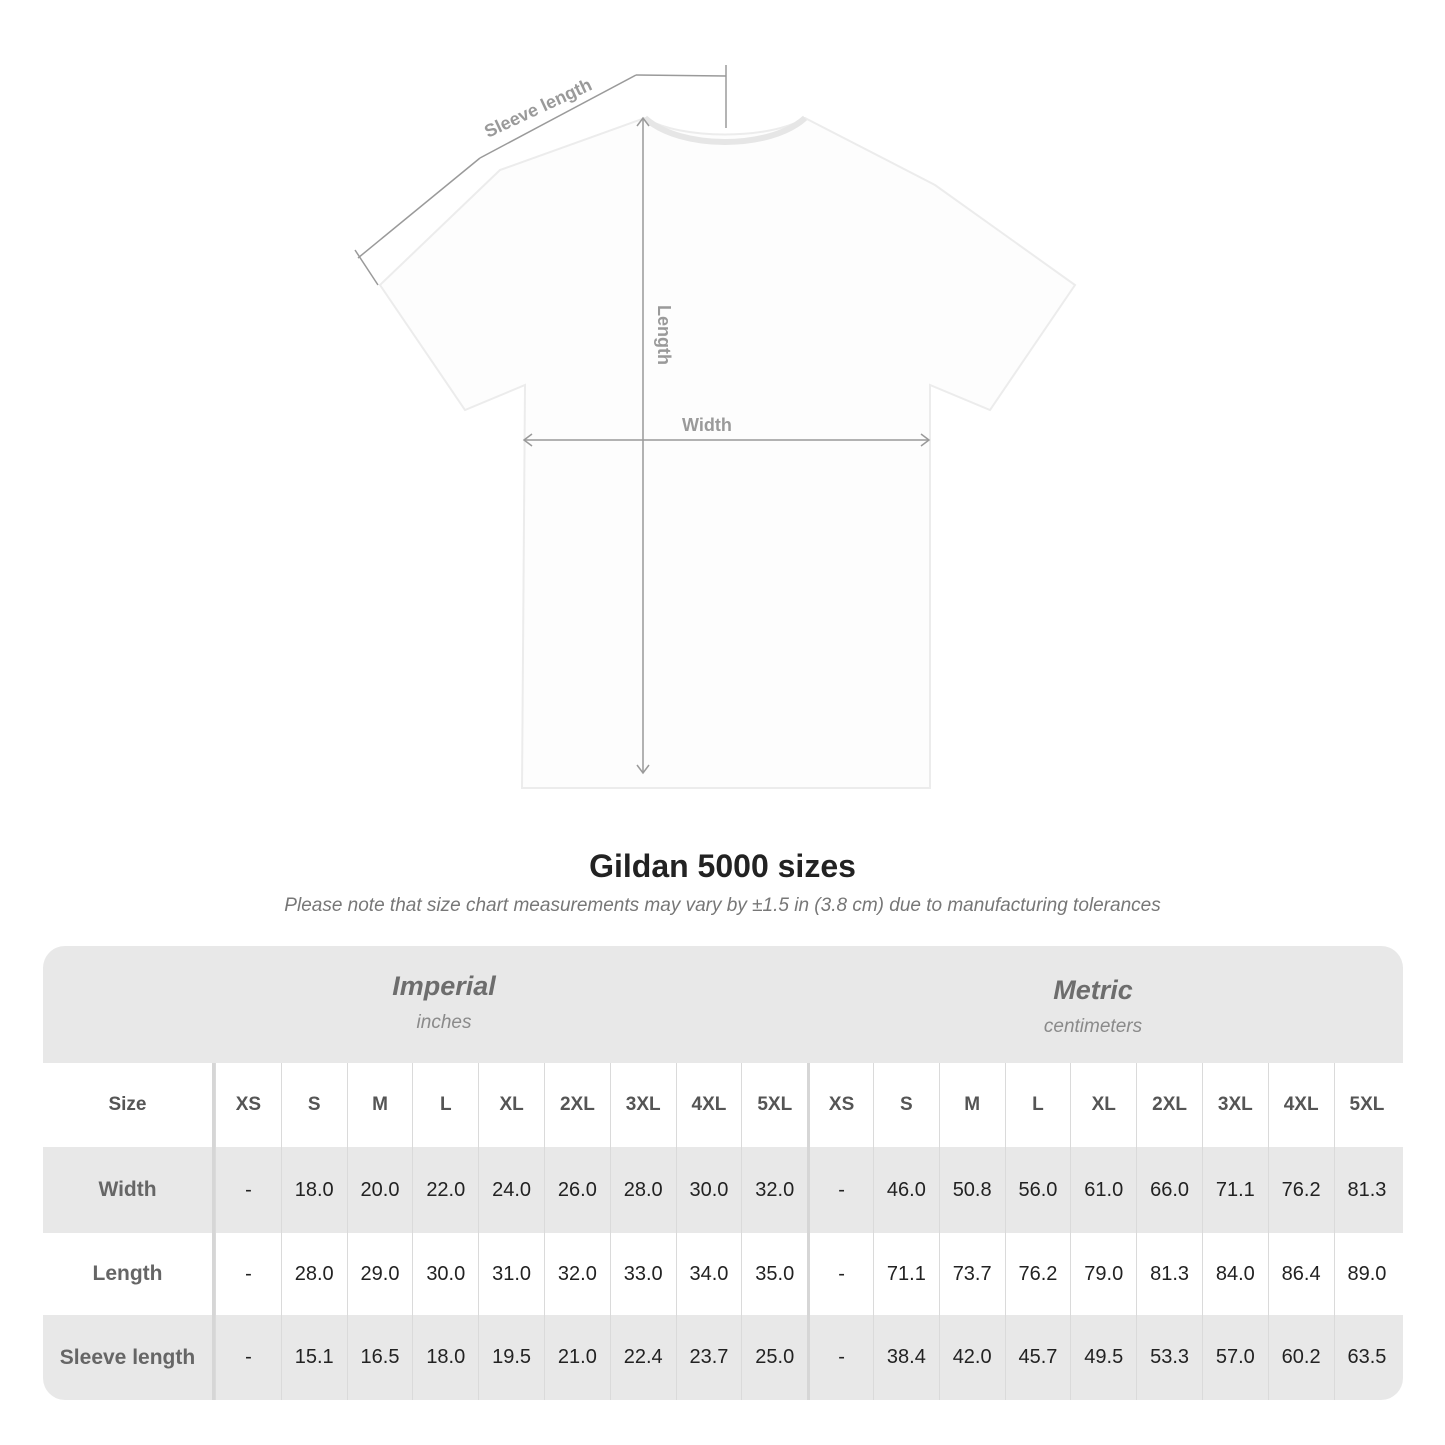 This screenshot has height=1445, width=1445. What do you see at coordinates (379, 1357) in the screenshot?
I see `imperial-value-cell: 16.5` at bounding box center [379, 1357].